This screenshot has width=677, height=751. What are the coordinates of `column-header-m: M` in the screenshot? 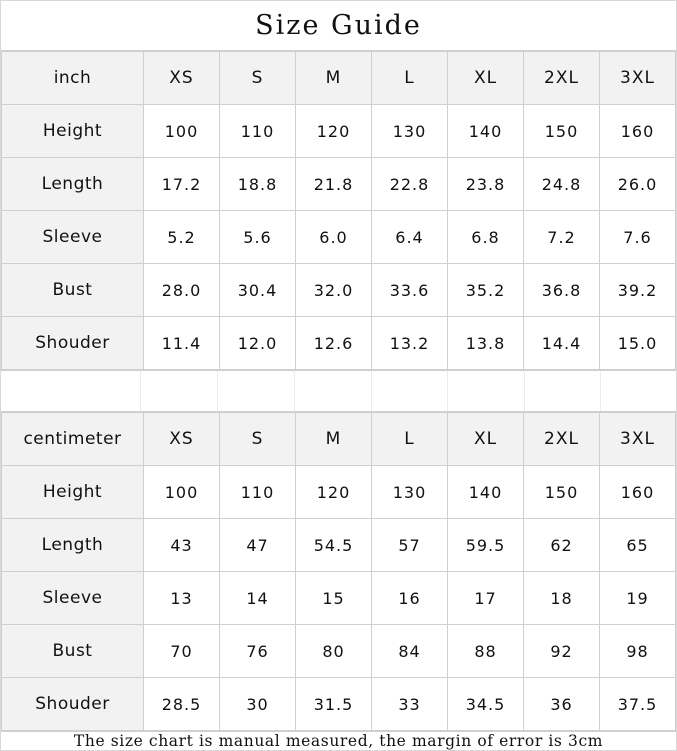 It's located at (333, 439).